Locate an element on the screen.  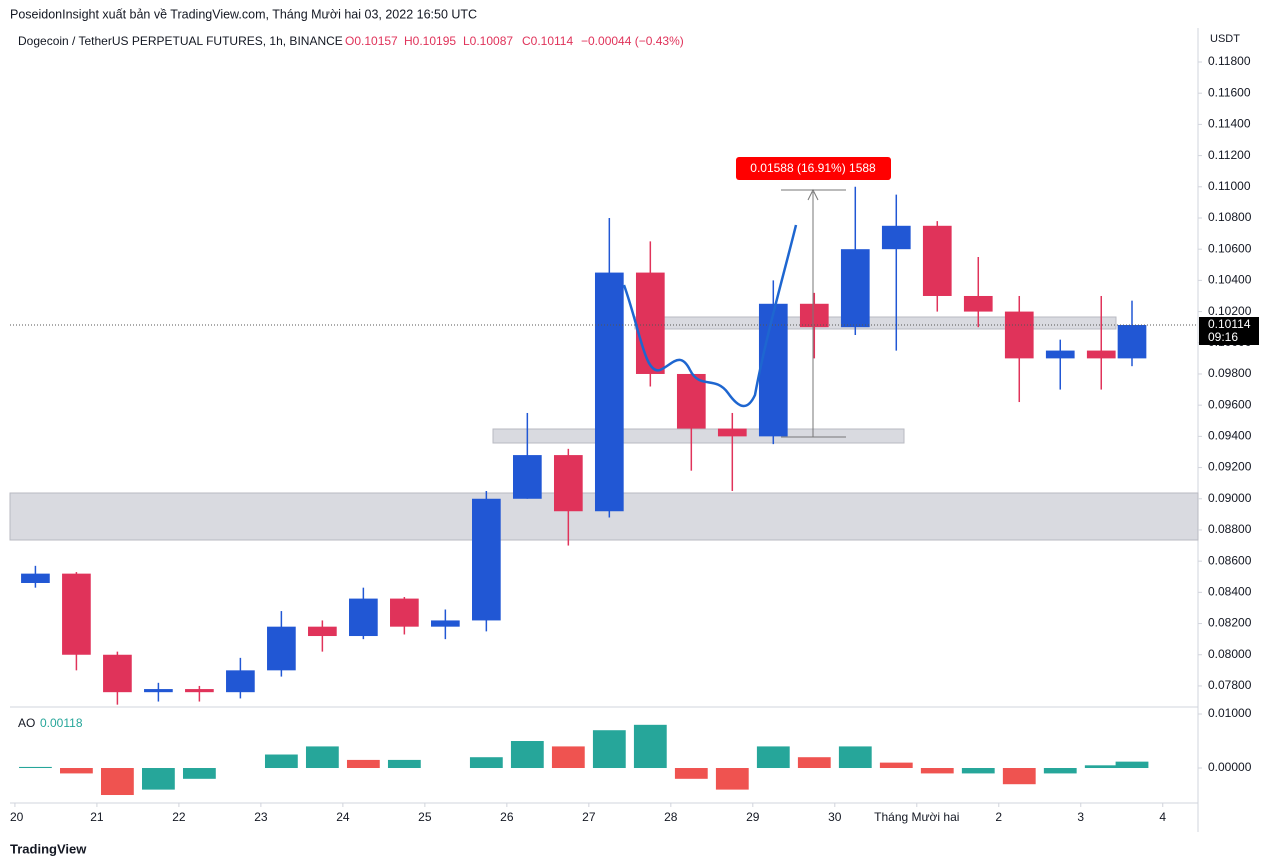
y2-tick-label: 0.00000 is located at coordinates (1230, 767).